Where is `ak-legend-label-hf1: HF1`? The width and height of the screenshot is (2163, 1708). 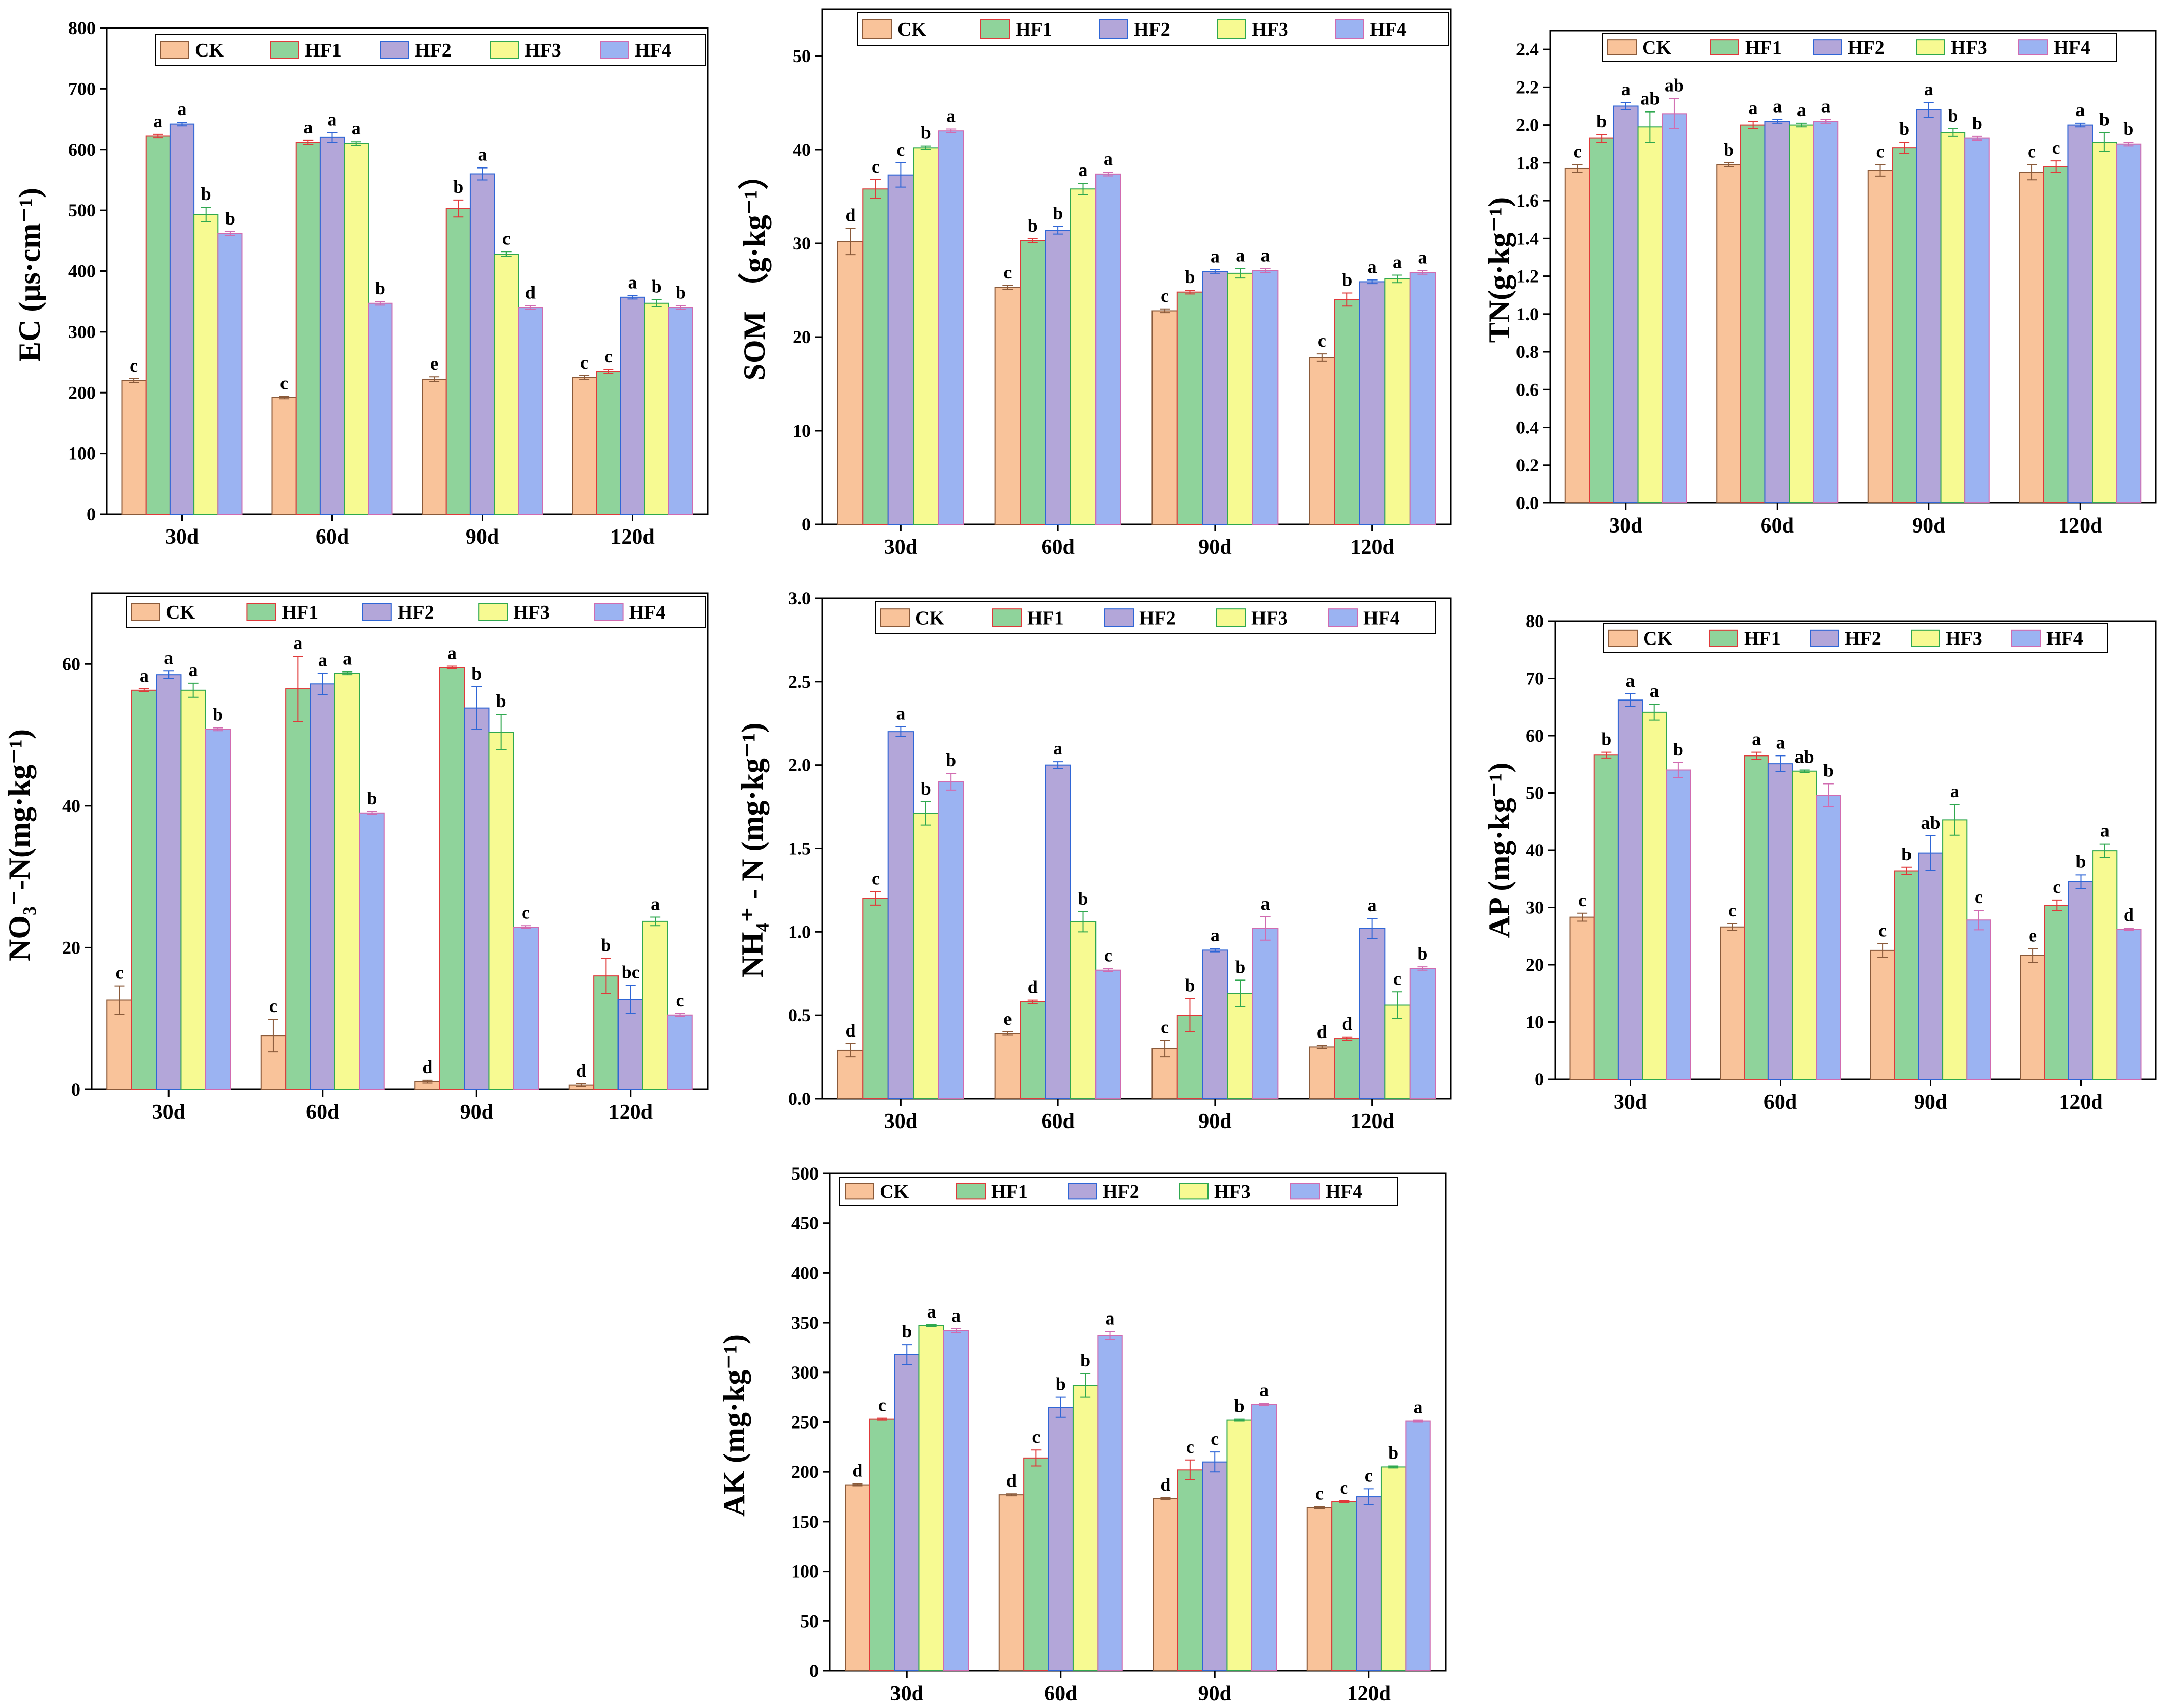
ak-legend-label-hf1: HF1 is located at coordinates (1009, 1191).